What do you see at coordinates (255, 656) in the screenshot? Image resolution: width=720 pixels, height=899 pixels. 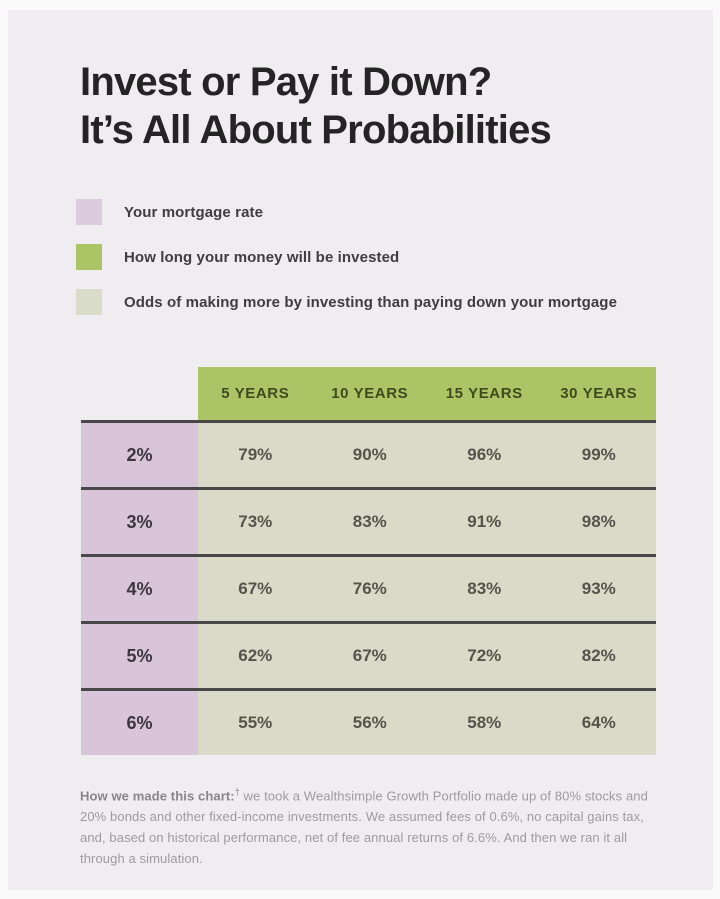 I see `odds-cell: 62%` at bounding box center [255, 656].